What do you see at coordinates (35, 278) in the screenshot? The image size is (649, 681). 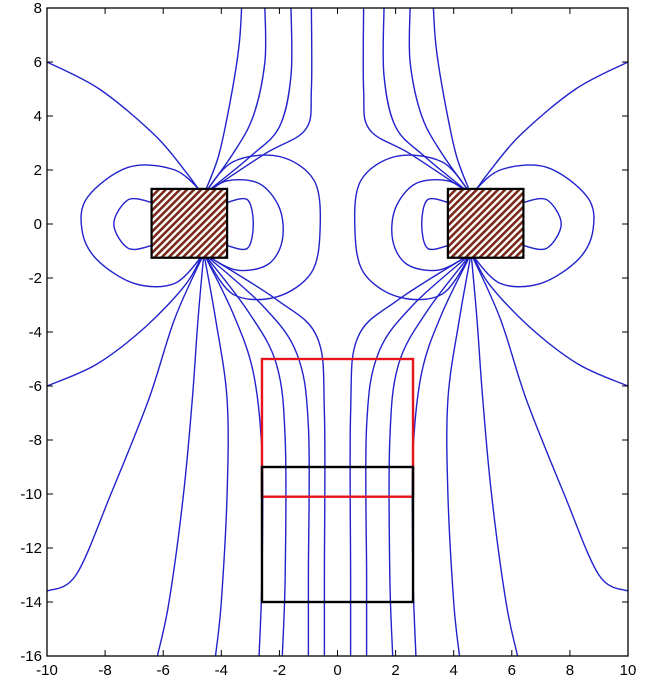 I see `y-tick-label: -2` at bounding box center [35, 278].